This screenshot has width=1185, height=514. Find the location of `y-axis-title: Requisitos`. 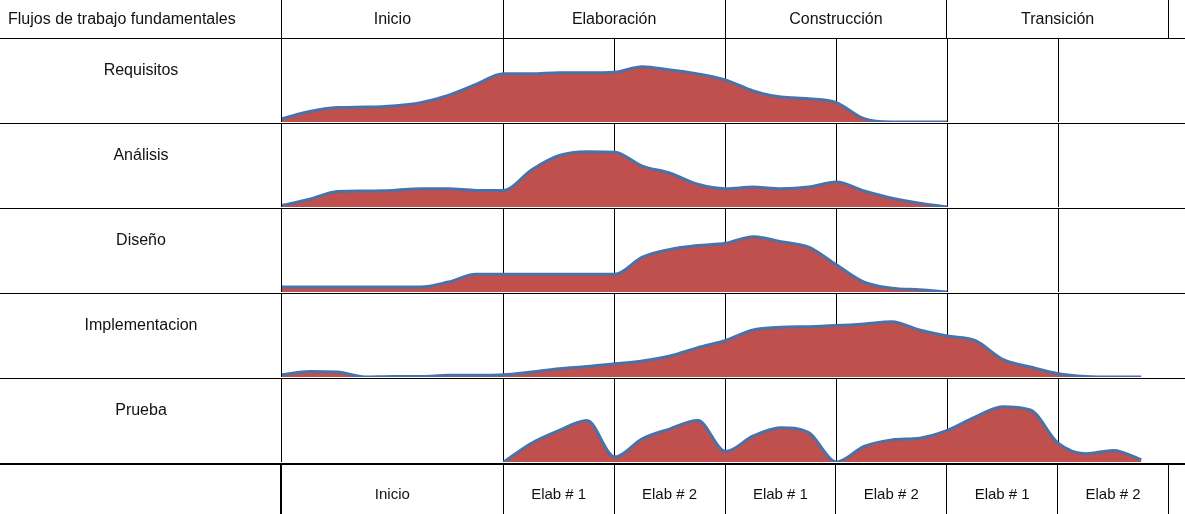

y-axis-title: Requisitos is located at coordinates (141, 69).